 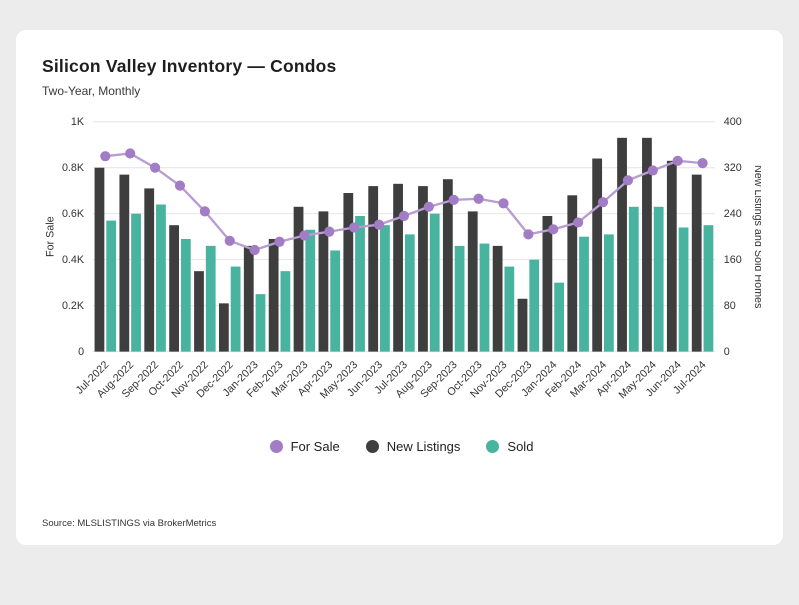 I want to click on left-axis-tick: 0.2K, so click(x=73, y=306).